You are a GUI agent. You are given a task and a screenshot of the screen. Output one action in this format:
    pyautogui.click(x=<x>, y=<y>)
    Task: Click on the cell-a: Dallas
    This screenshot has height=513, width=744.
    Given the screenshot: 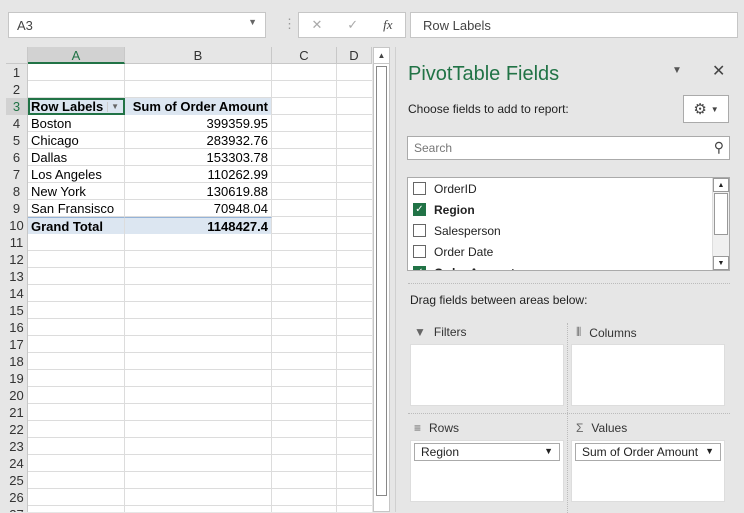 What is the action you would take?
    pyautogui.click(x=76, y=157)
    